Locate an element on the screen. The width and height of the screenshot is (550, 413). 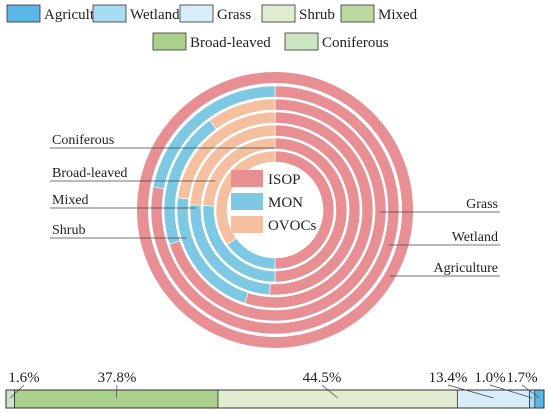
bar-segment-shrub is located at coordinates (493, 399).